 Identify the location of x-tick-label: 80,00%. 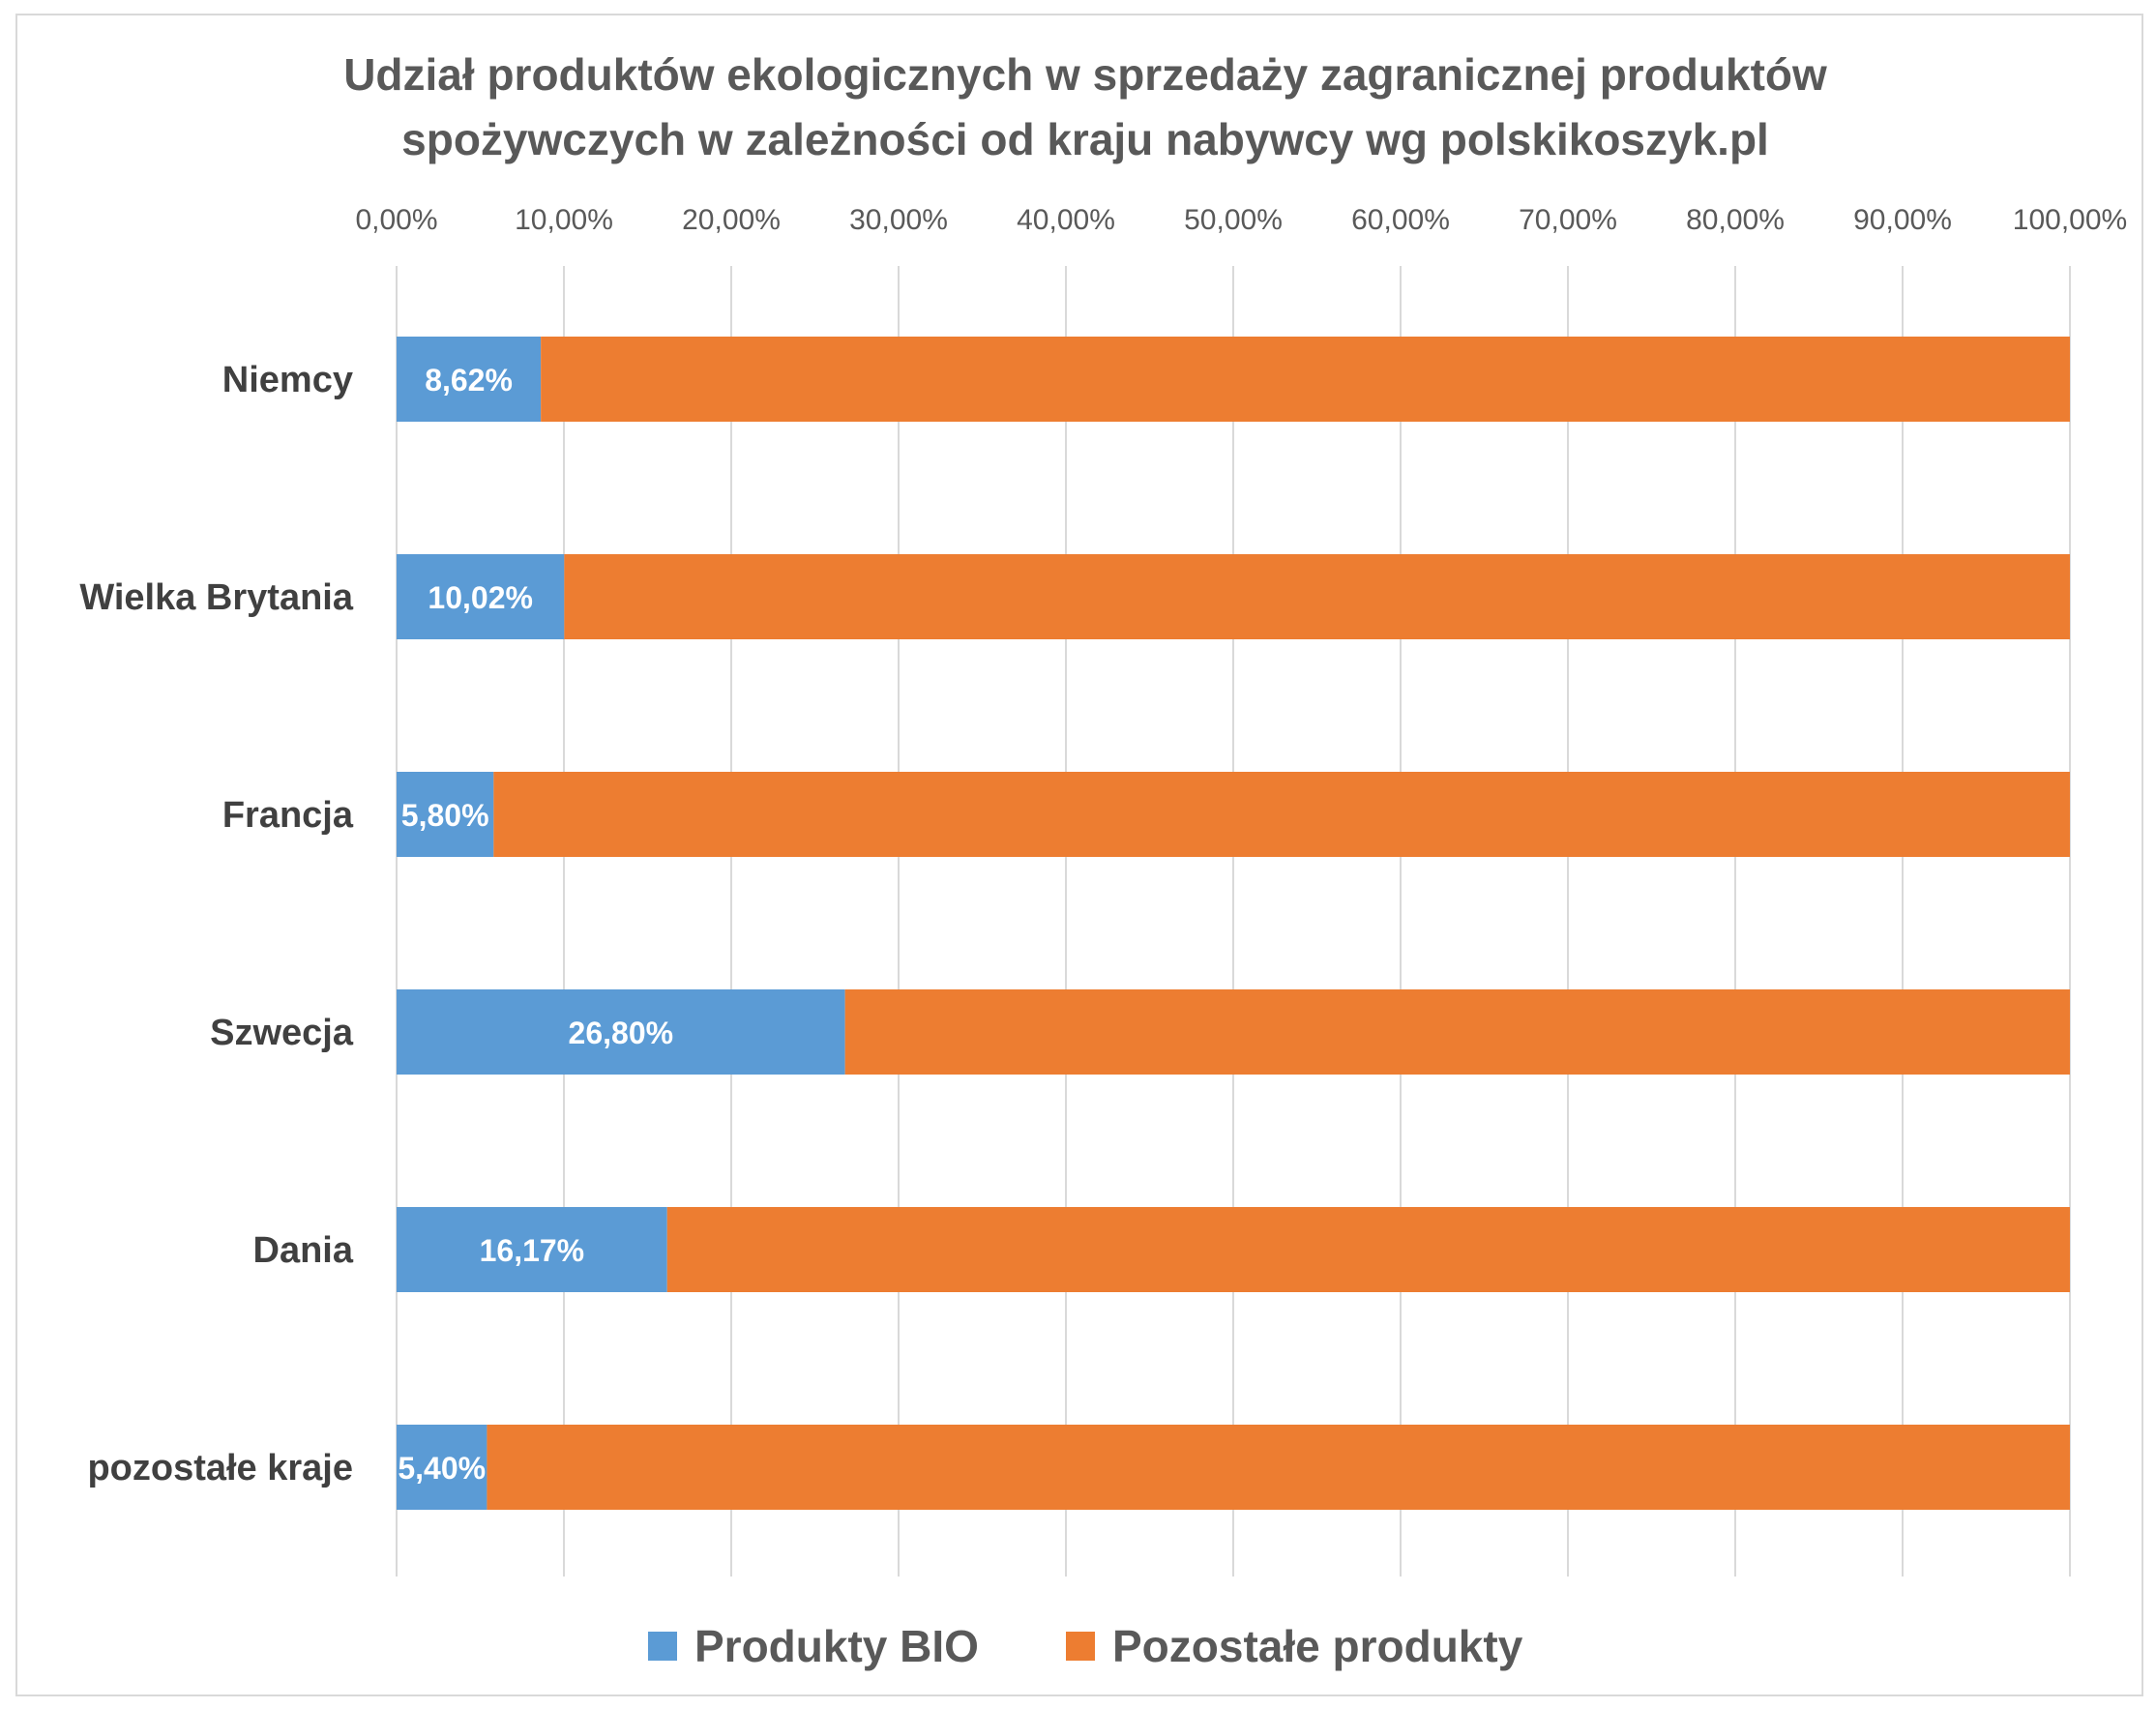
(1735, 220).